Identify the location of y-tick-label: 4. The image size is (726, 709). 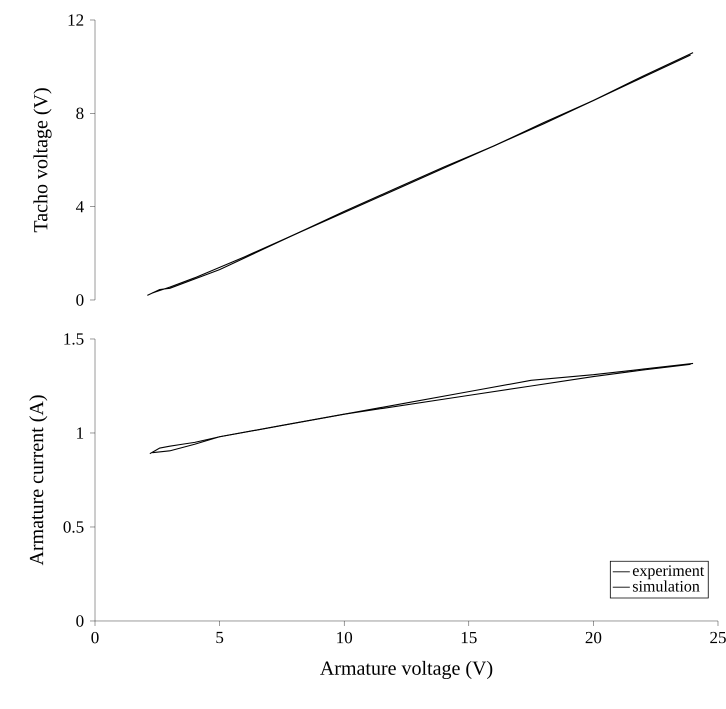
(80, 206).